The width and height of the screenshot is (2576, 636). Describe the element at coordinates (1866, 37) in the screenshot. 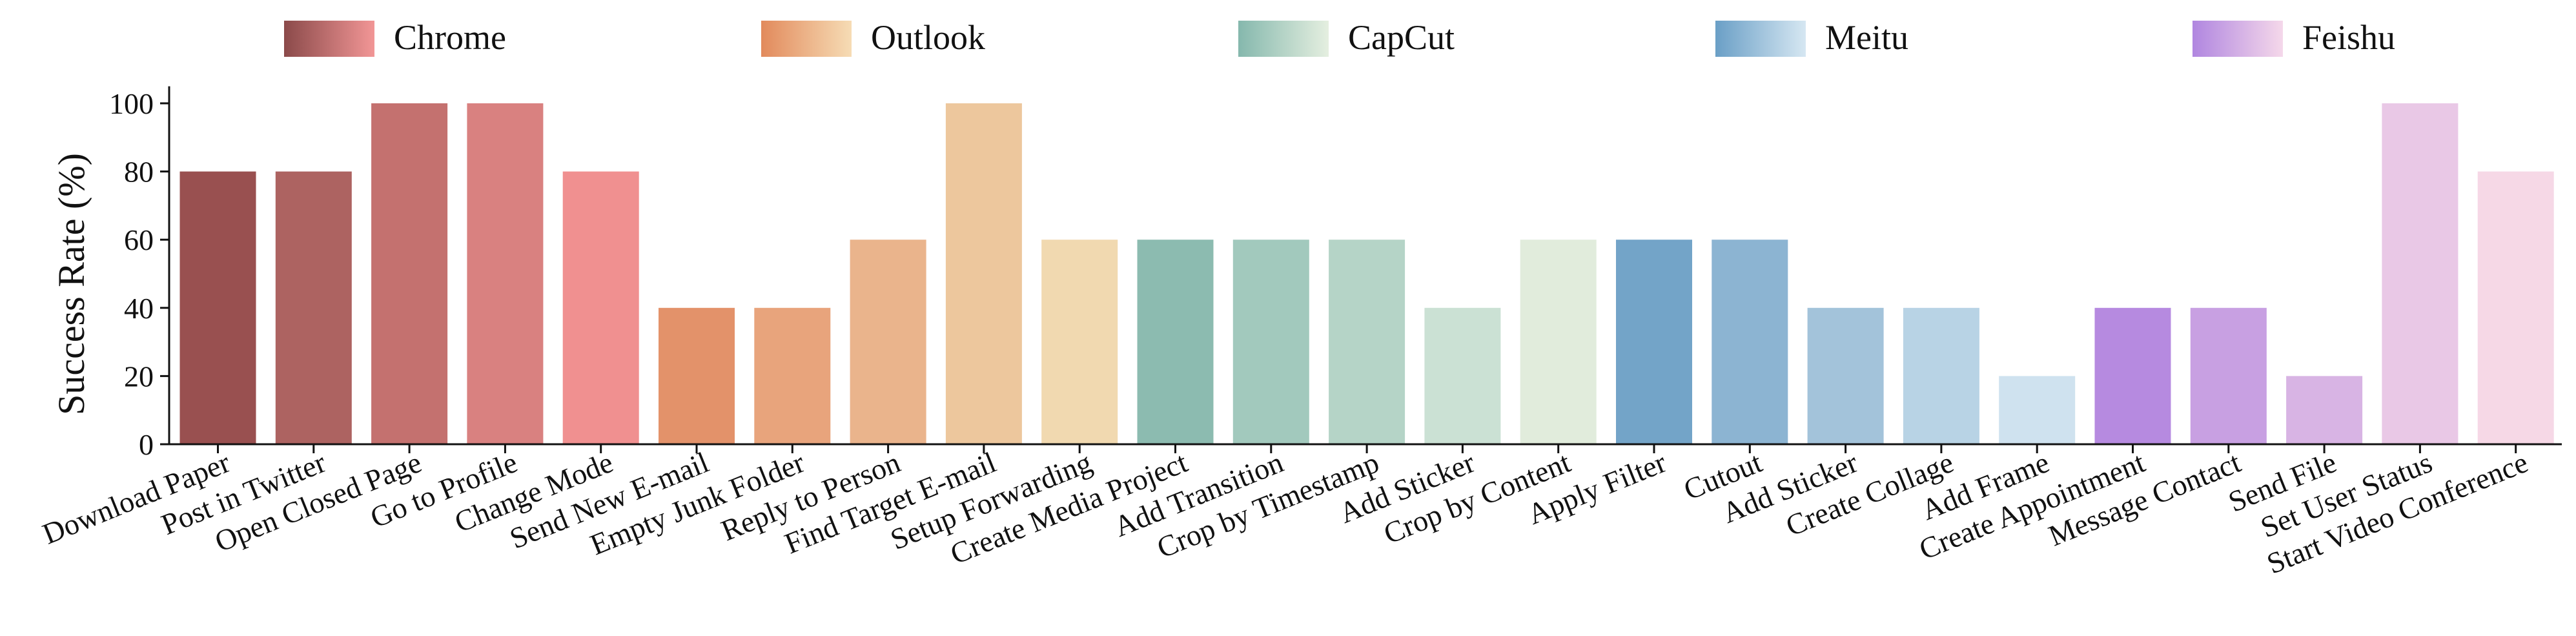

I see `legend-label: Meitu` at that location.